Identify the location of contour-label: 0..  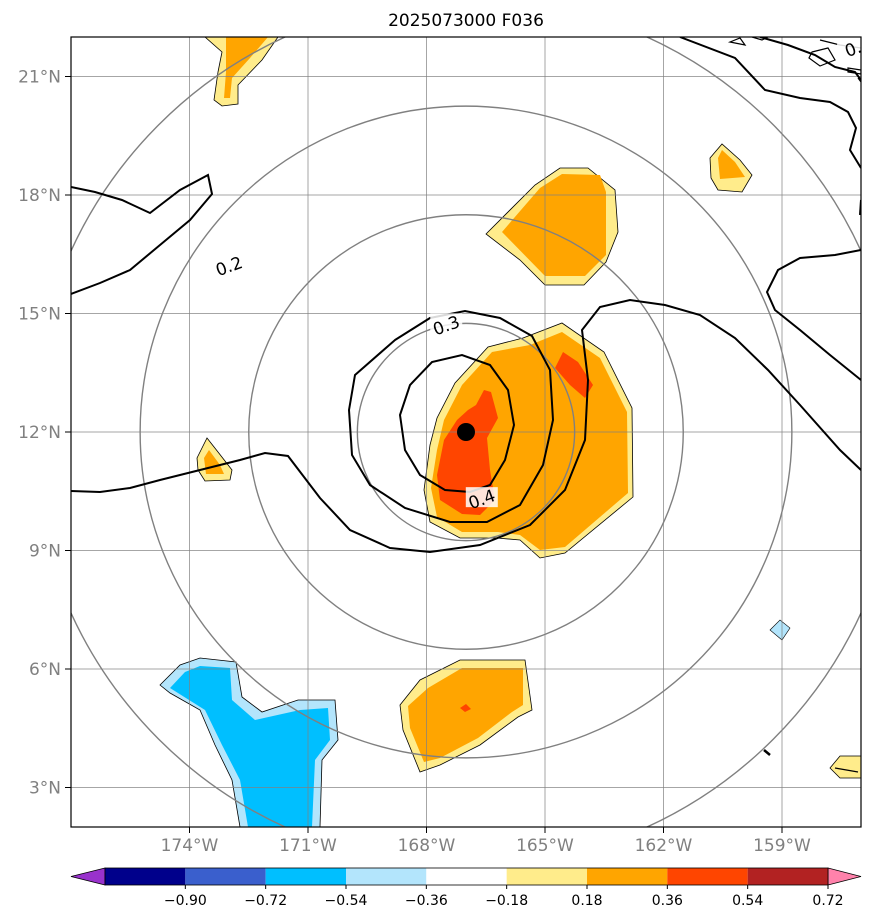
(853, 50).